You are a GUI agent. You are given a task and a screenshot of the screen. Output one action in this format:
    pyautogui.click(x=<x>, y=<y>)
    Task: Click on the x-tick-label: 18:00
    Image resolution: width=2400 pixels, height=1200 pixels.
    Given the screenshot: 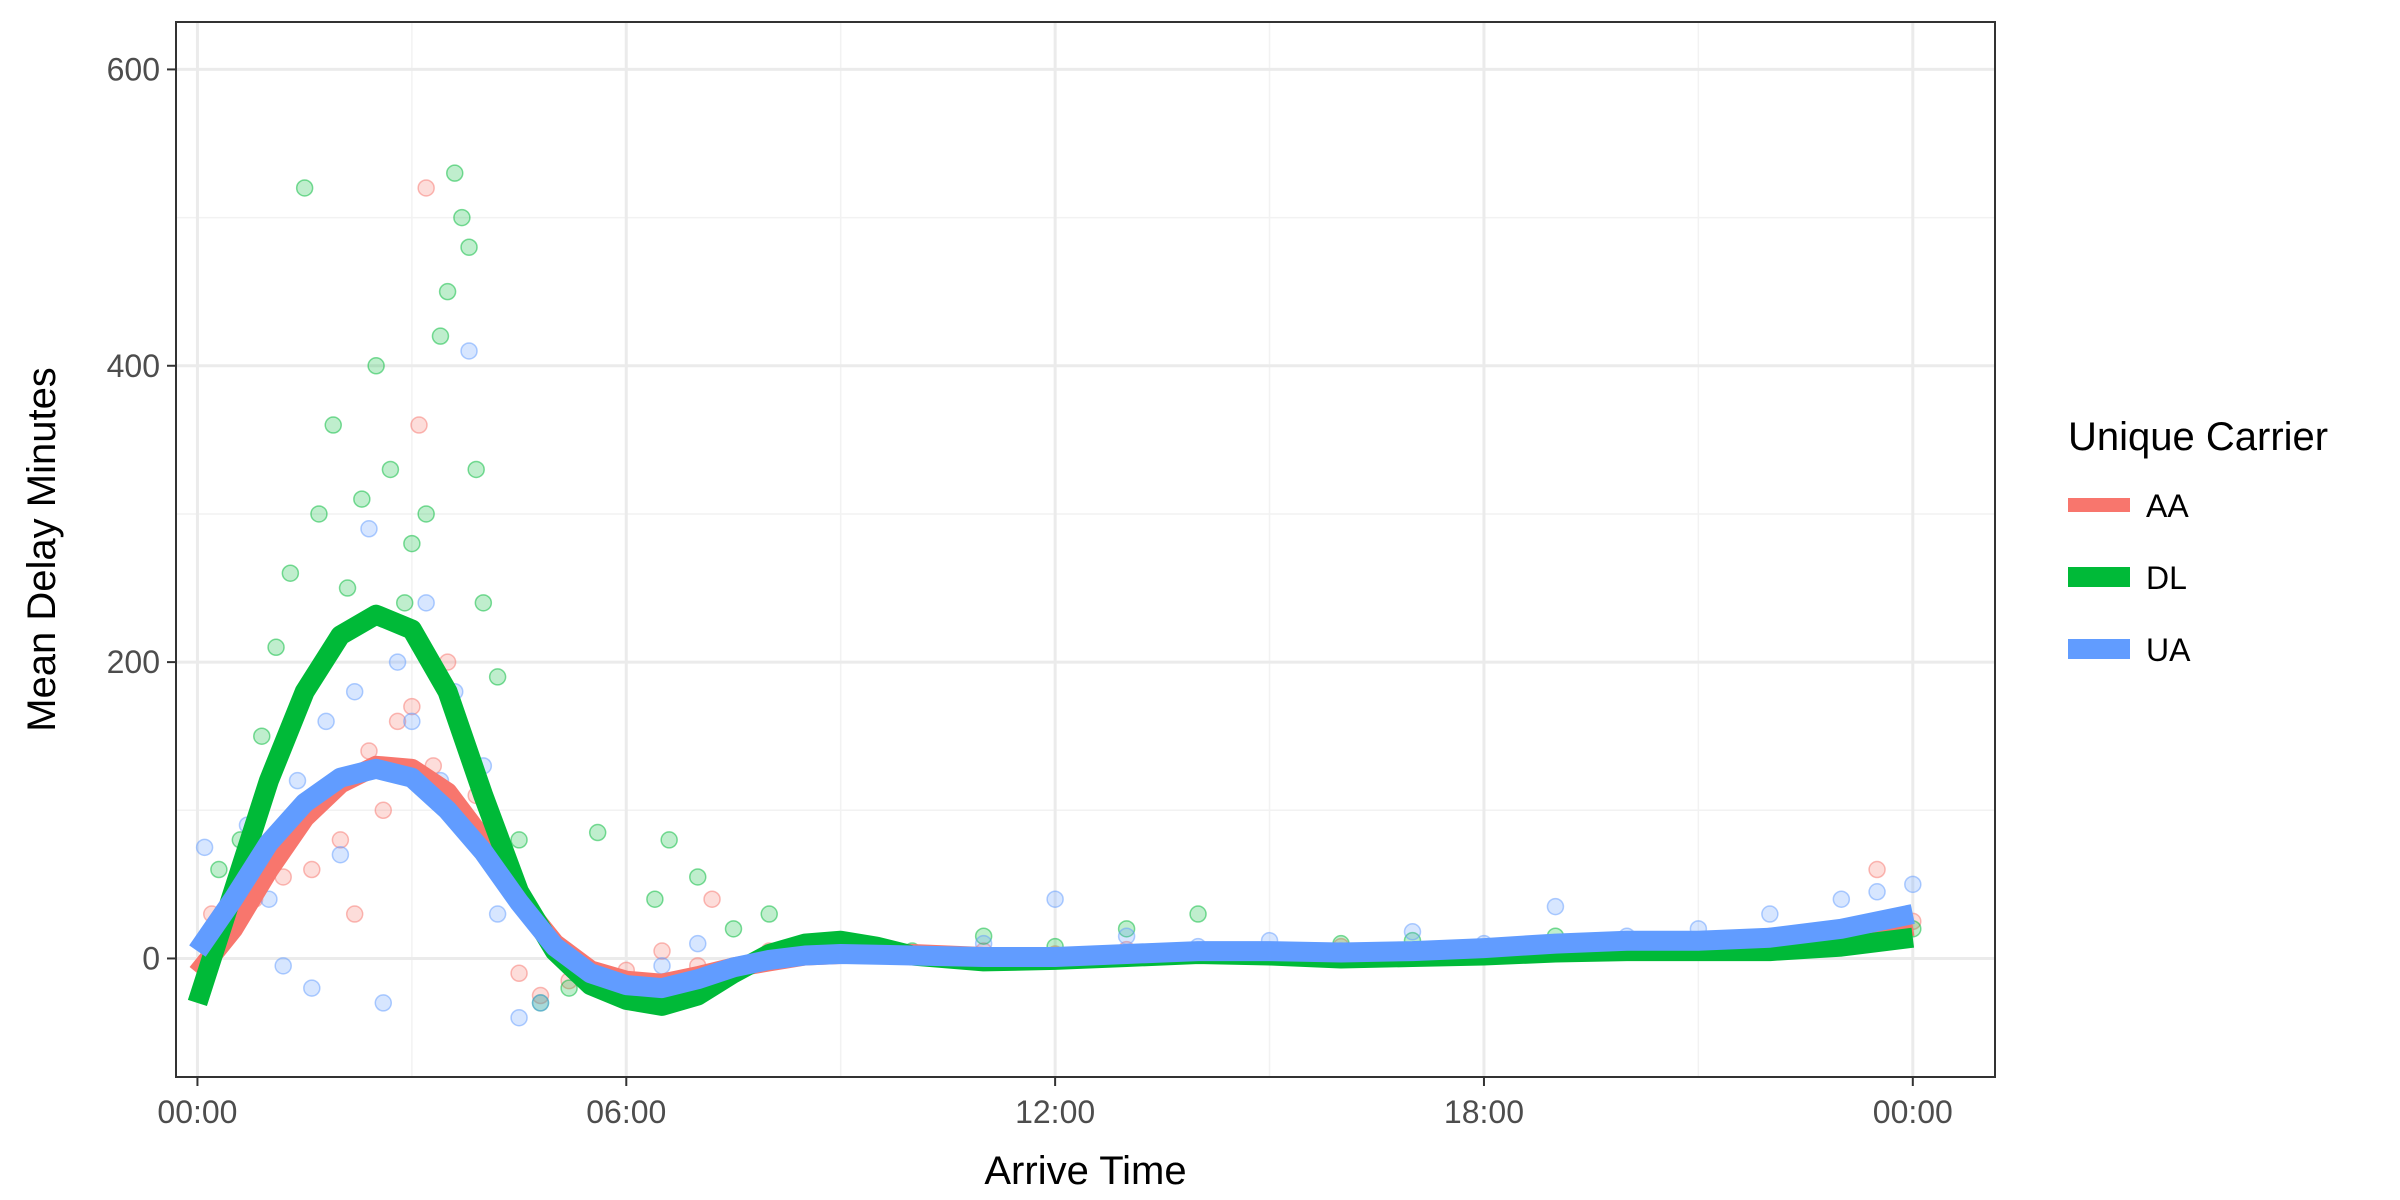 What is the action you would take?
    pyautogui.click(x=1484, y=1112)
    